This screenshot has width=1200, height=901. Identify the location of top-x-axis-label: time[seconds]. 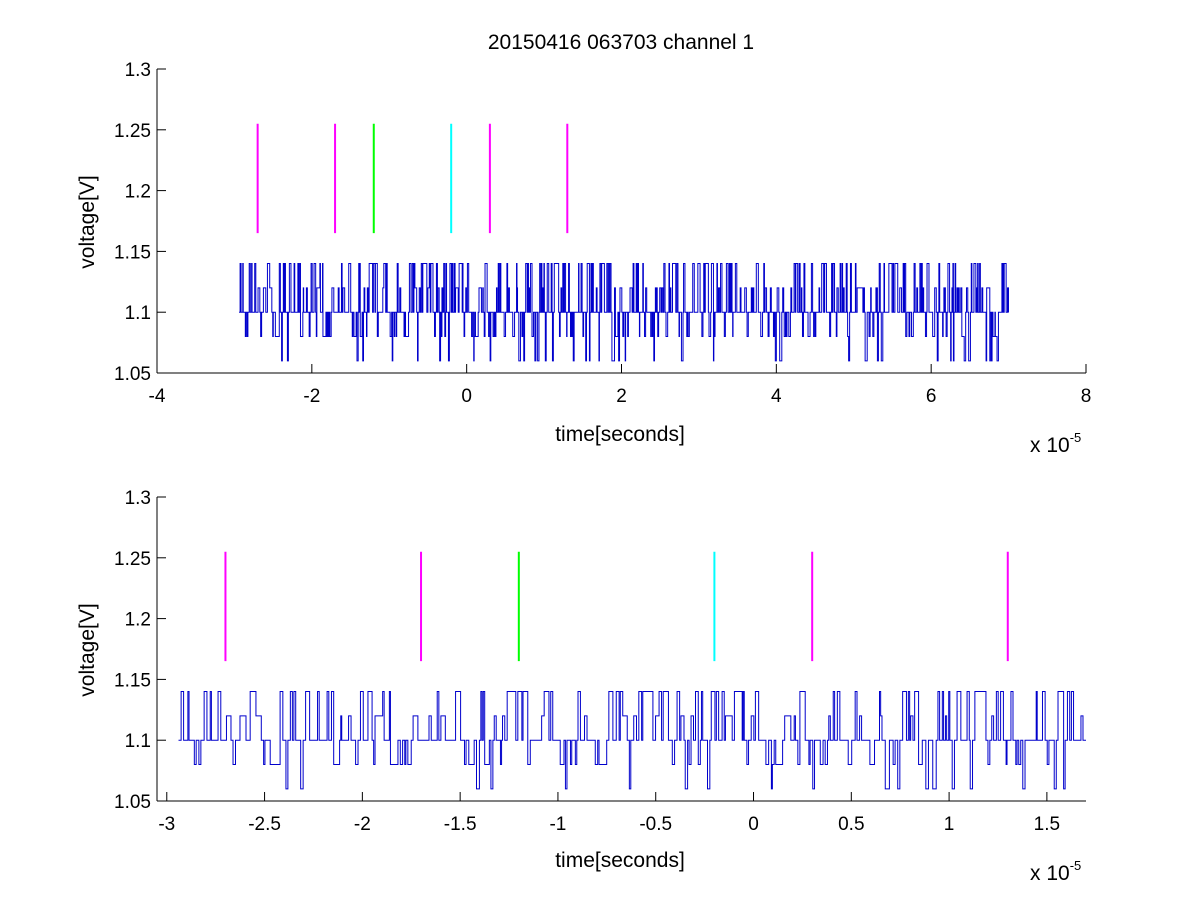
(620, 434).